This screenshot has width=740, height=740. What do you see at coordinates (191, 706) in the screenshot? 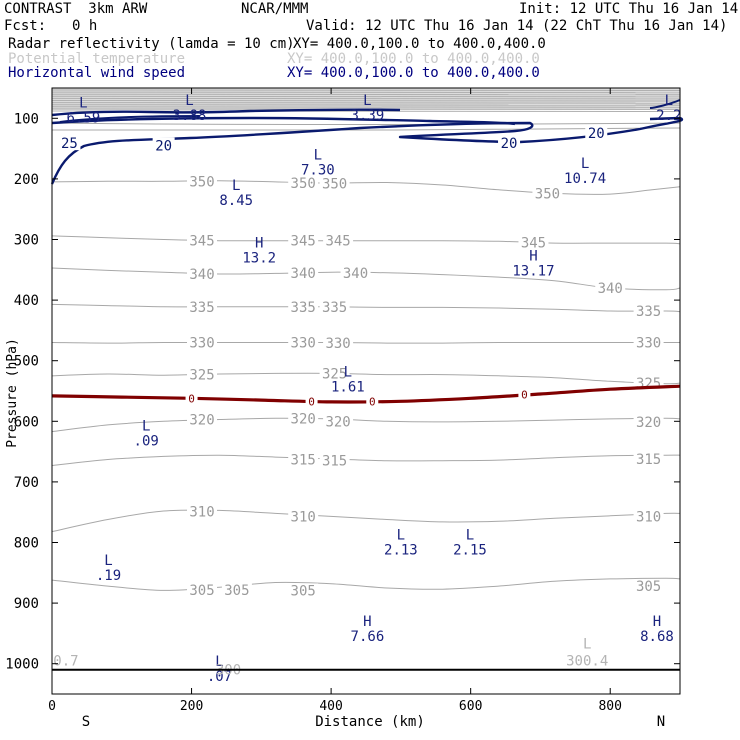
I see `x-tick-label: 200` at bounding box center [191, 706].